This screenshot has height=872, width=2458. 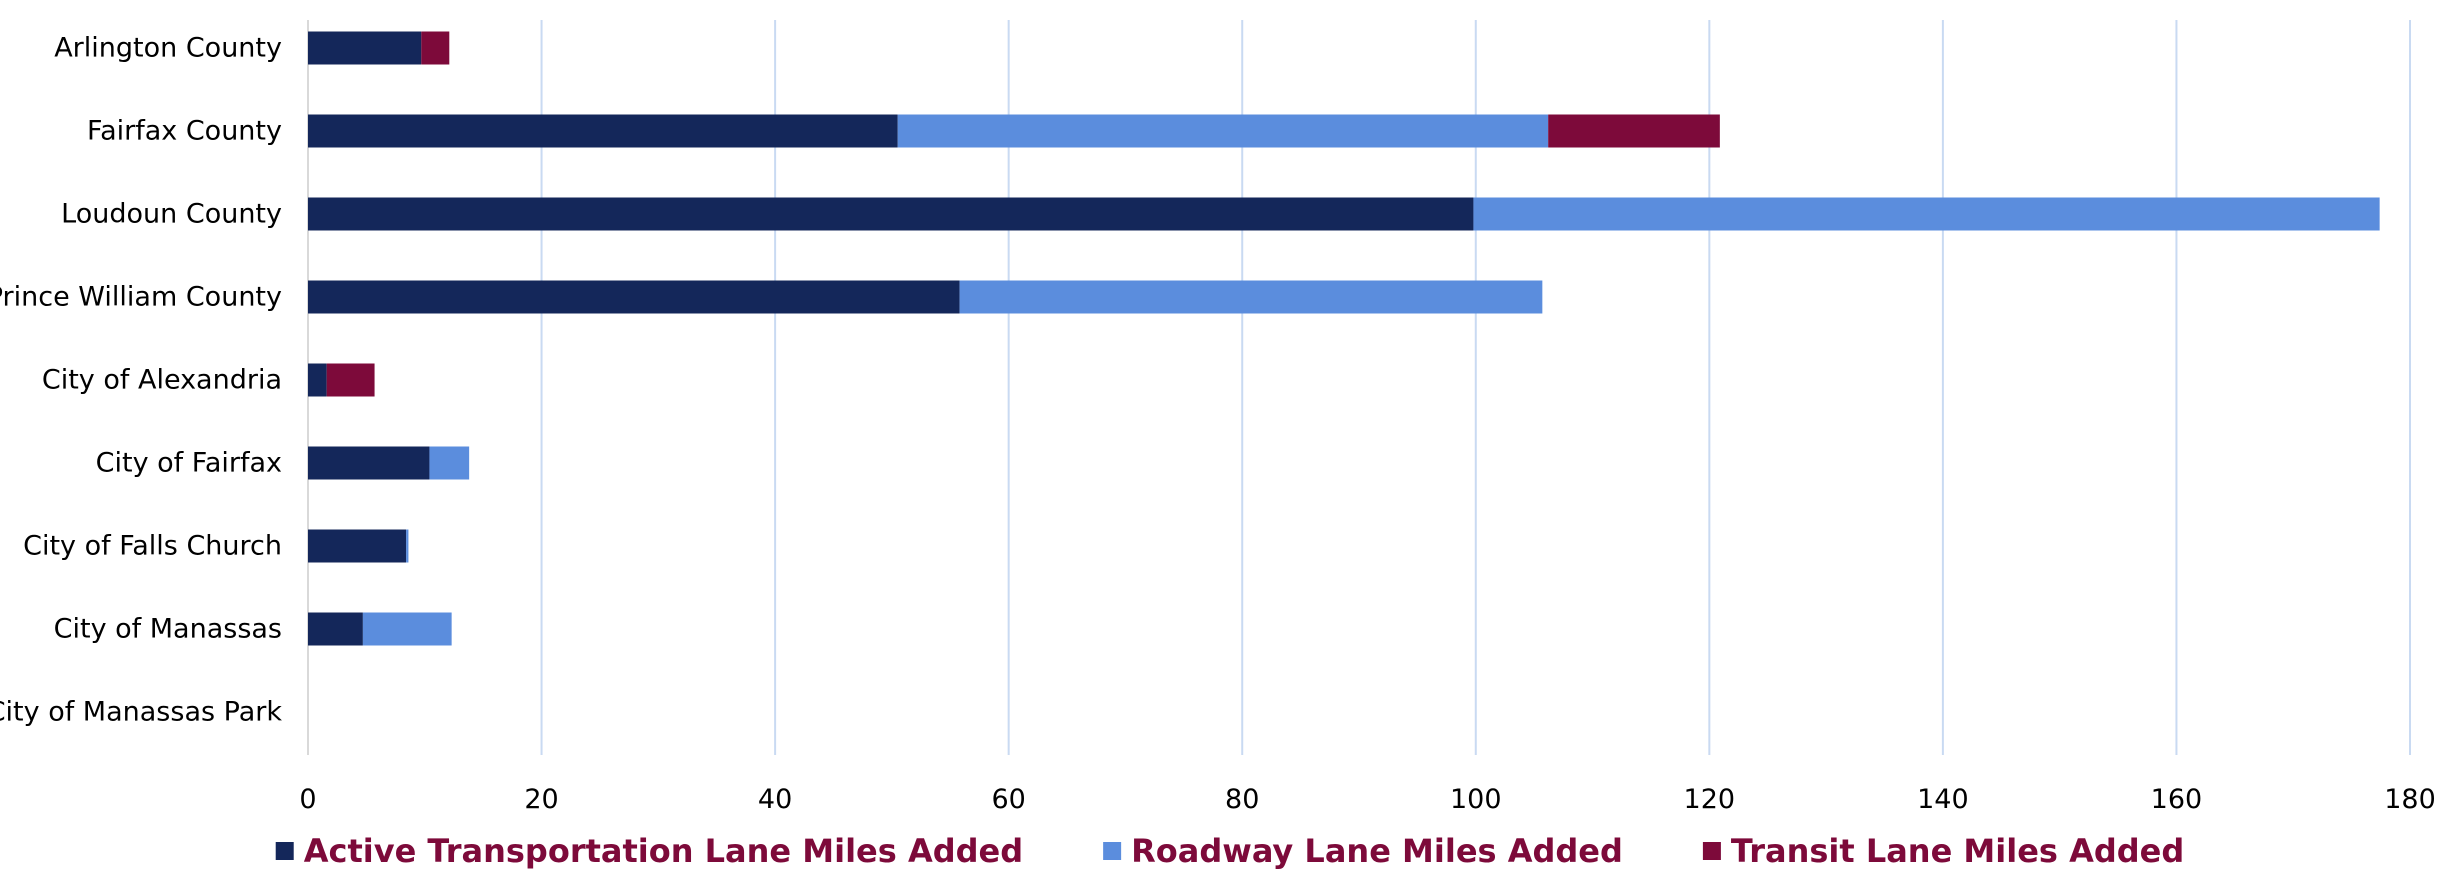 What do you see at coordinates (1957, 851) in the screenshot?
I see `legend-label: Transit Lane Miles Added` at bounding box center [1957, 851].